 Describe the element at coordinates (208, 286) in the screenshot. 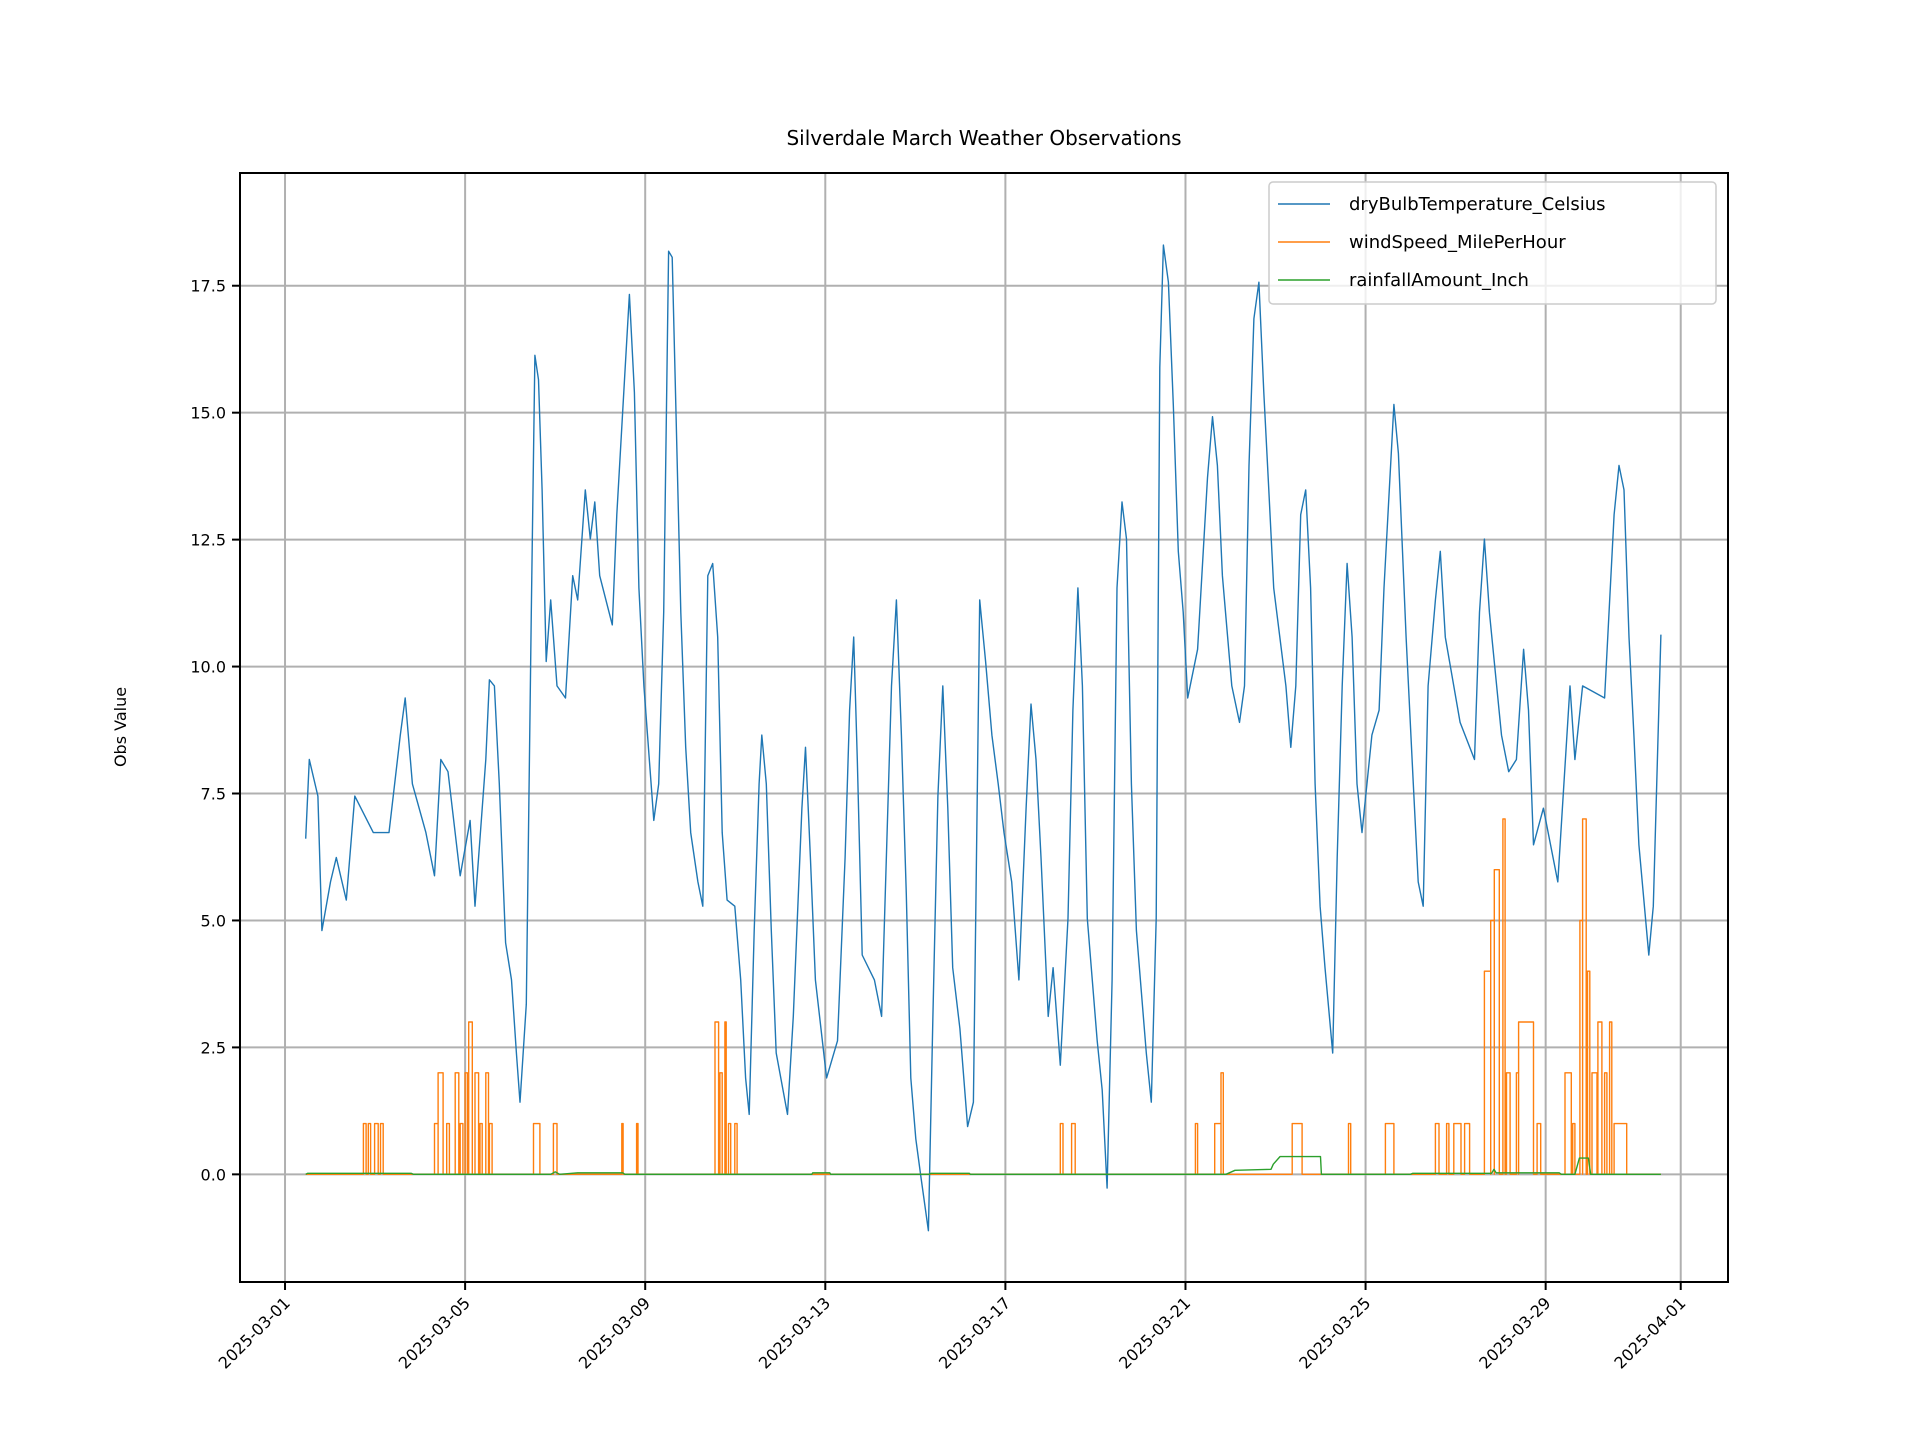

I see `y-tick-label: 17.5` at that location.